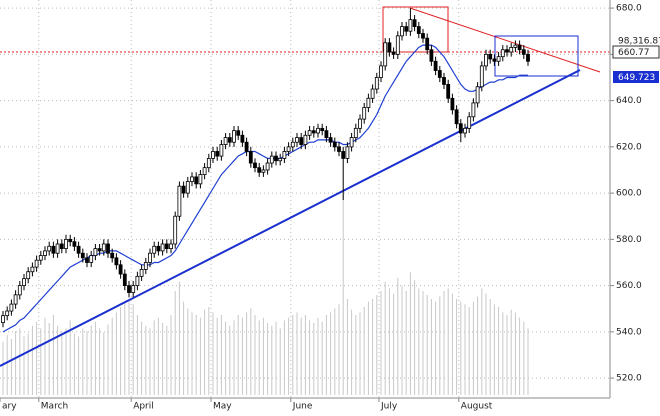 The height and width of the screenshot is (416, 660). Describe the element at coordinates (629, 147) in the screenshot. I see `y-tick-label: 620.0` at that location.